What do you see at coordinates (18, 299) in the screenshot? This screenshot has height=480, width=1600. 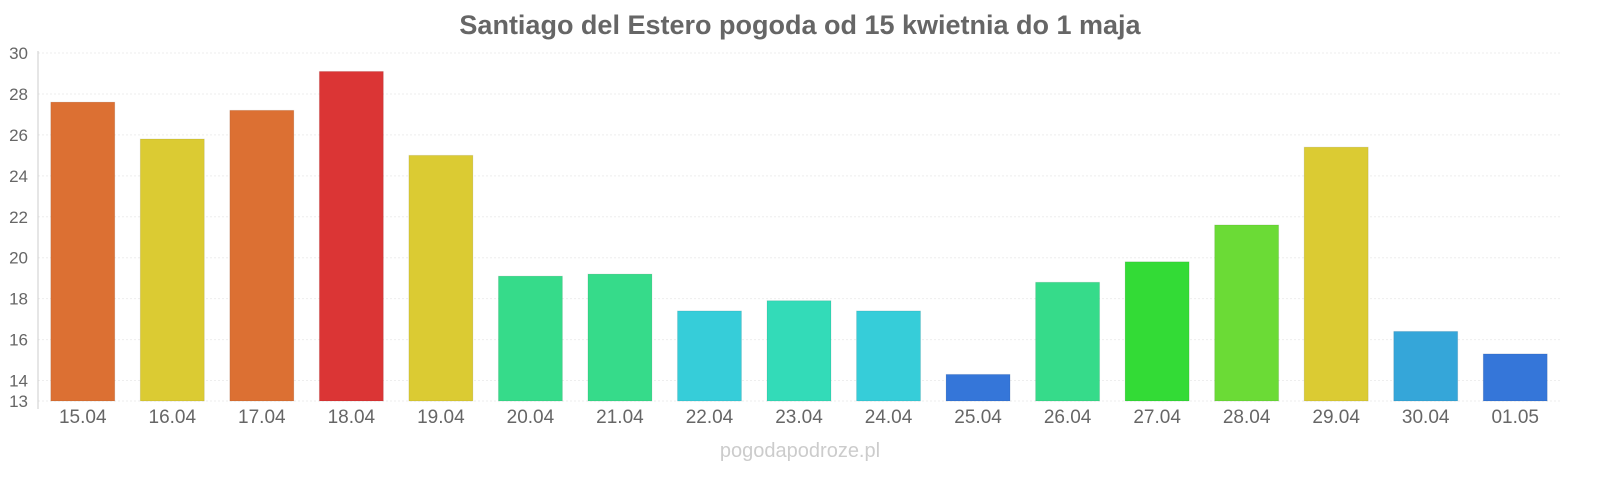 I see `y-tick-label: 18` at bounding box center [18, 299].